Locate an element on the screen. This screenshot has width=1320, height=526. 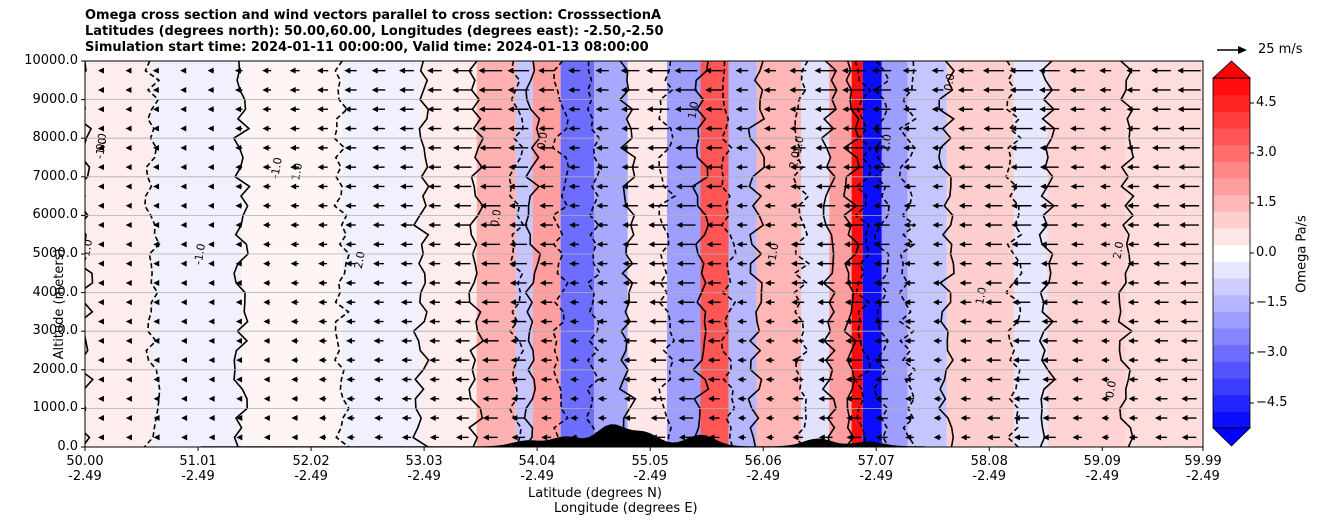
colorbar-label: Omega Pa/s is located at coordinates (1302, 254).